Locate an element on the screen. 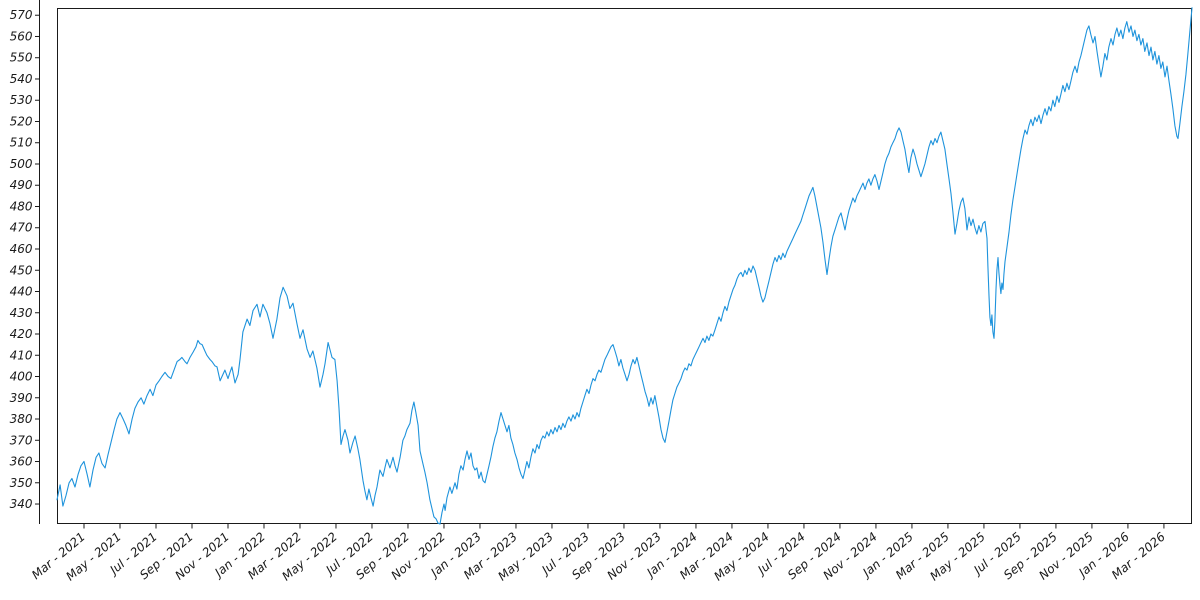 The height and width of the screenshot is (600, 1200). y-axis-tick-label: 340 is located at coordinates (21, 504).